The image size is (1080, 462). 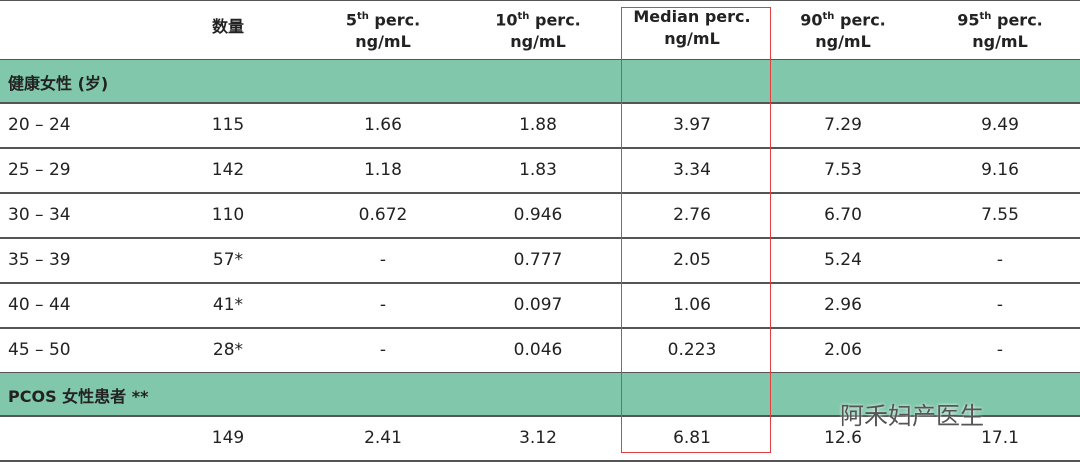 I want to click on cell-value: 2.05, so click(x=692, y=260).